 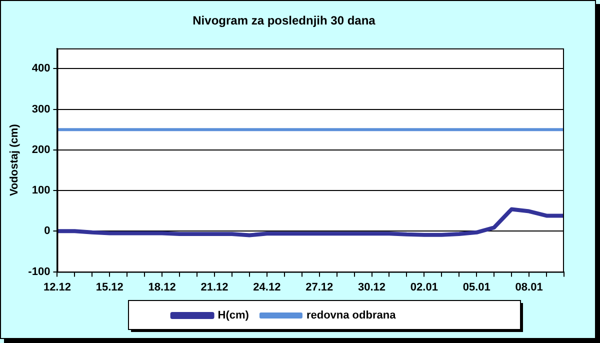 What do you see at coordinates (529, 287) in the screenshot?
I see `x-tick-label: 08.01` at bounding box center [529, 287].